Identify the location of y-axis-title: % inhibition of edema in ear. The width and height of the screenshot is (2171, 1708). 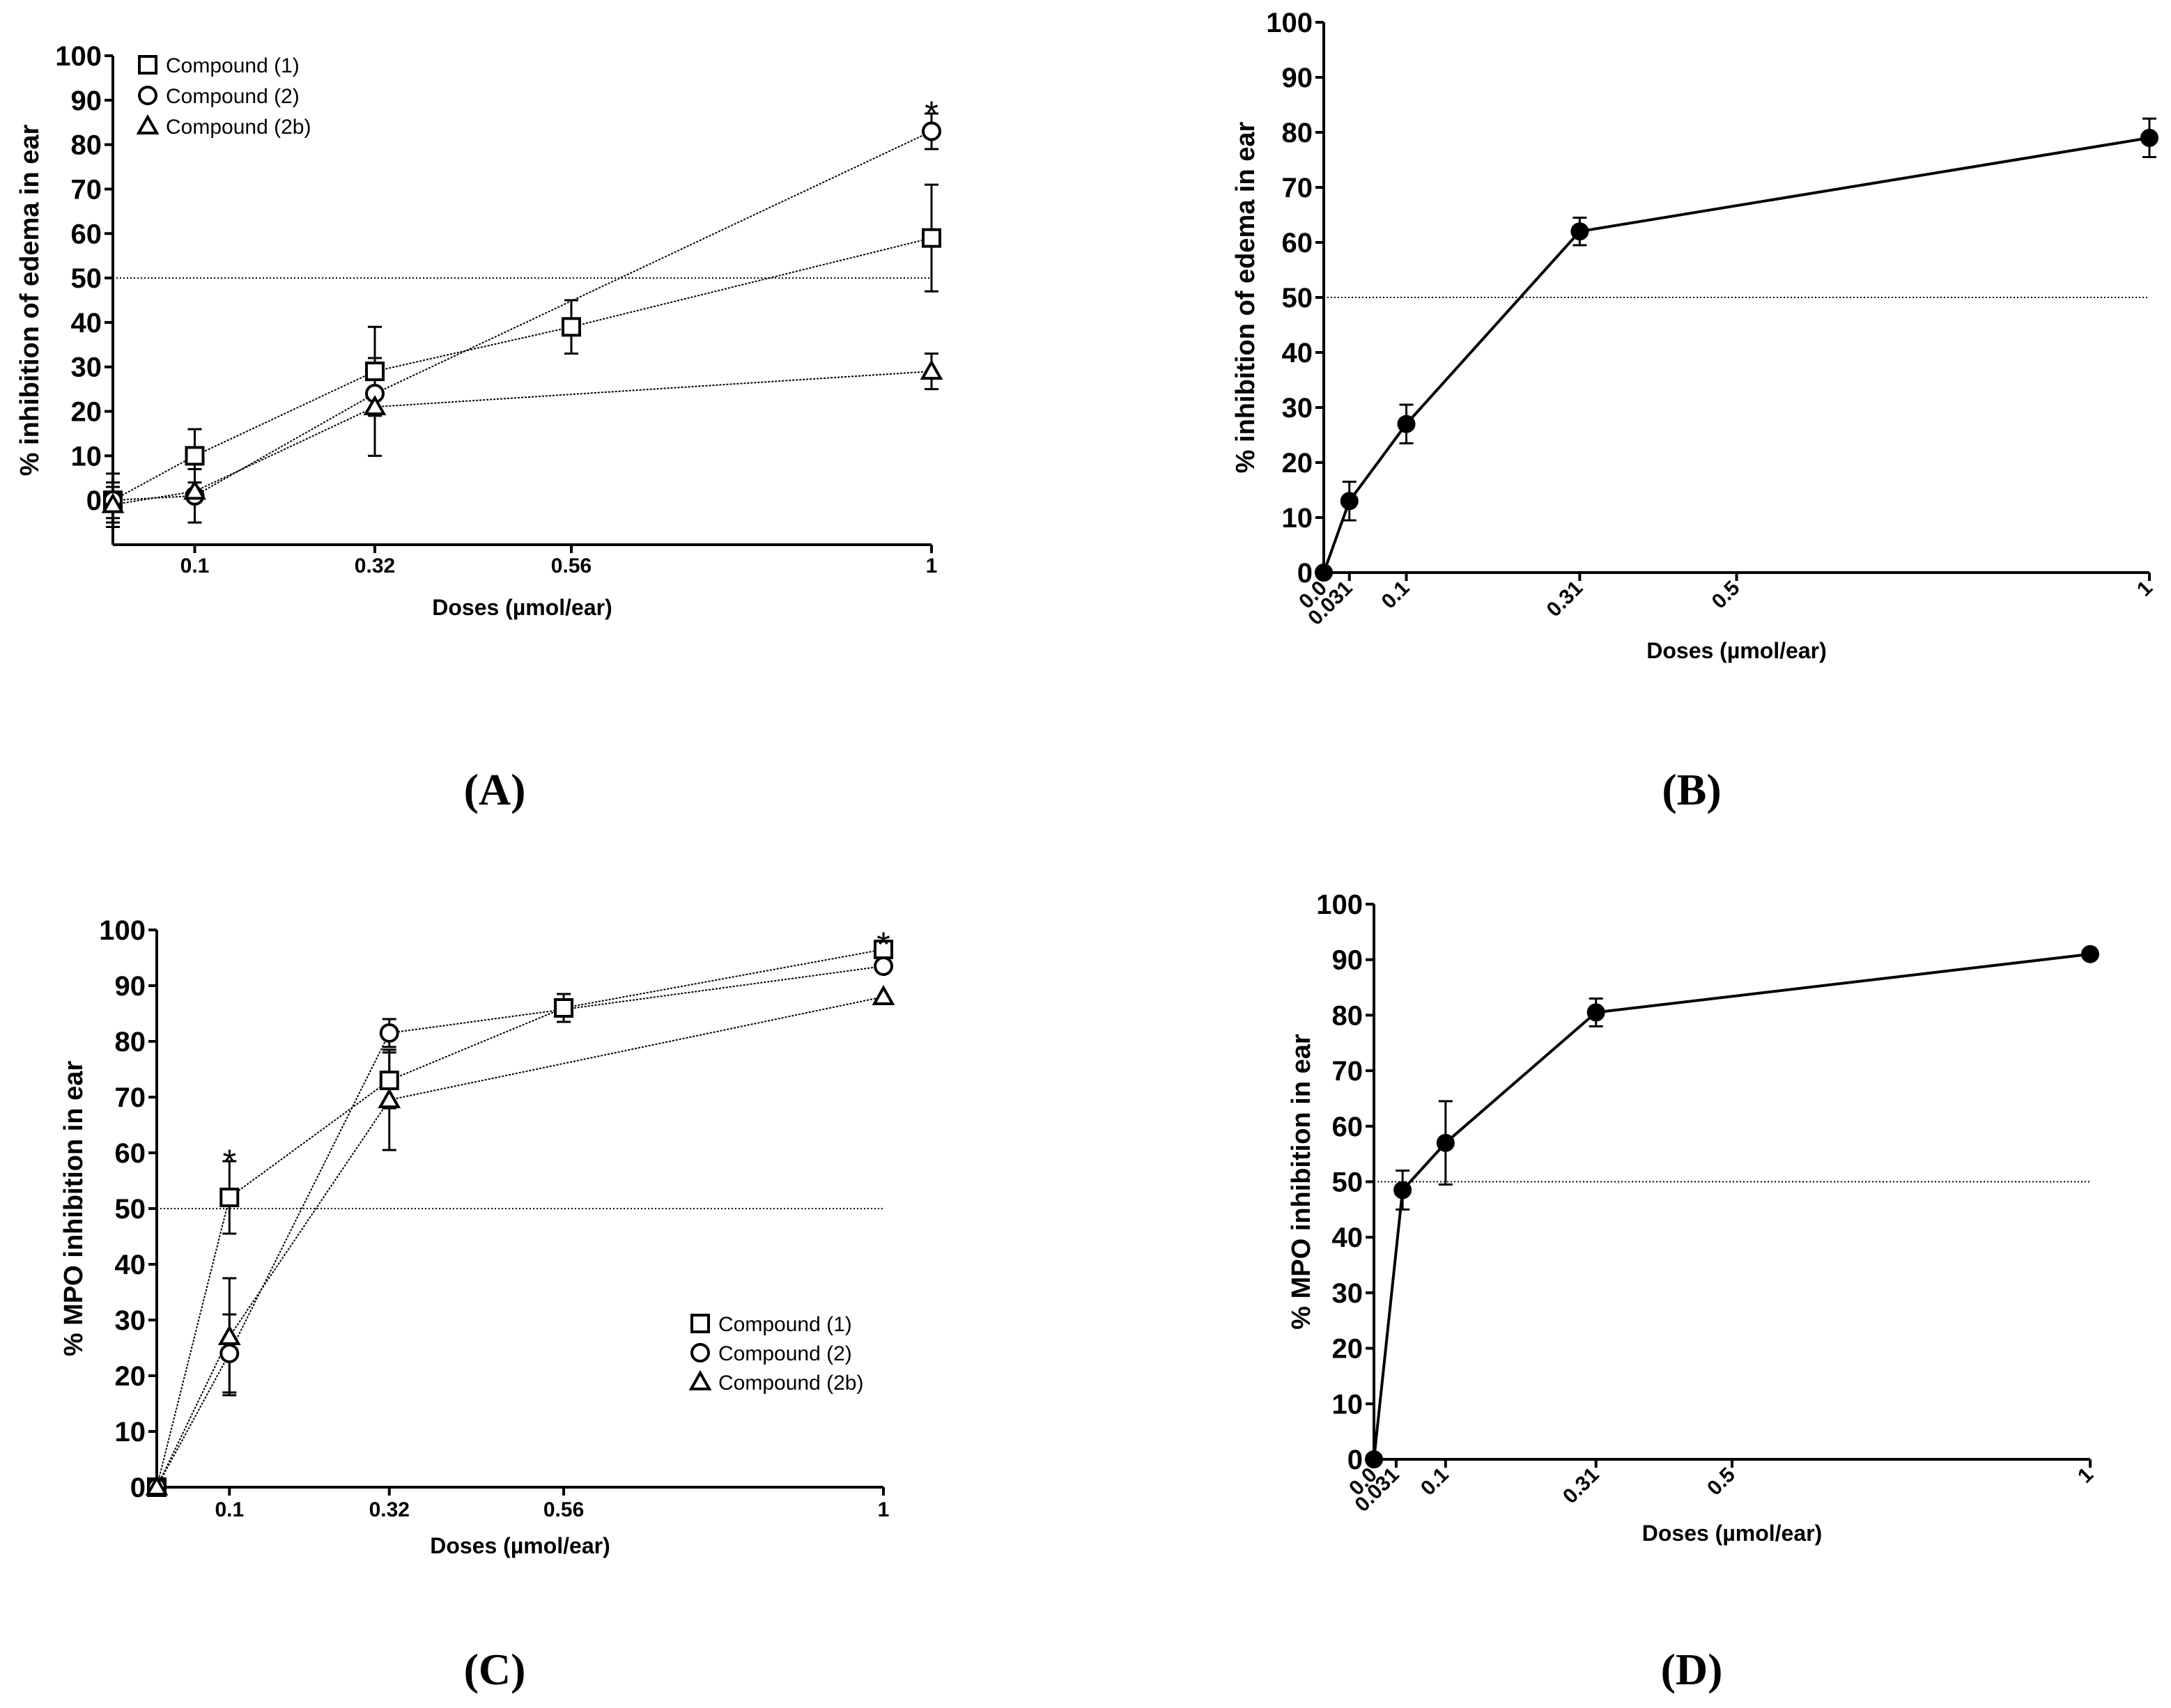
(1245, 297).